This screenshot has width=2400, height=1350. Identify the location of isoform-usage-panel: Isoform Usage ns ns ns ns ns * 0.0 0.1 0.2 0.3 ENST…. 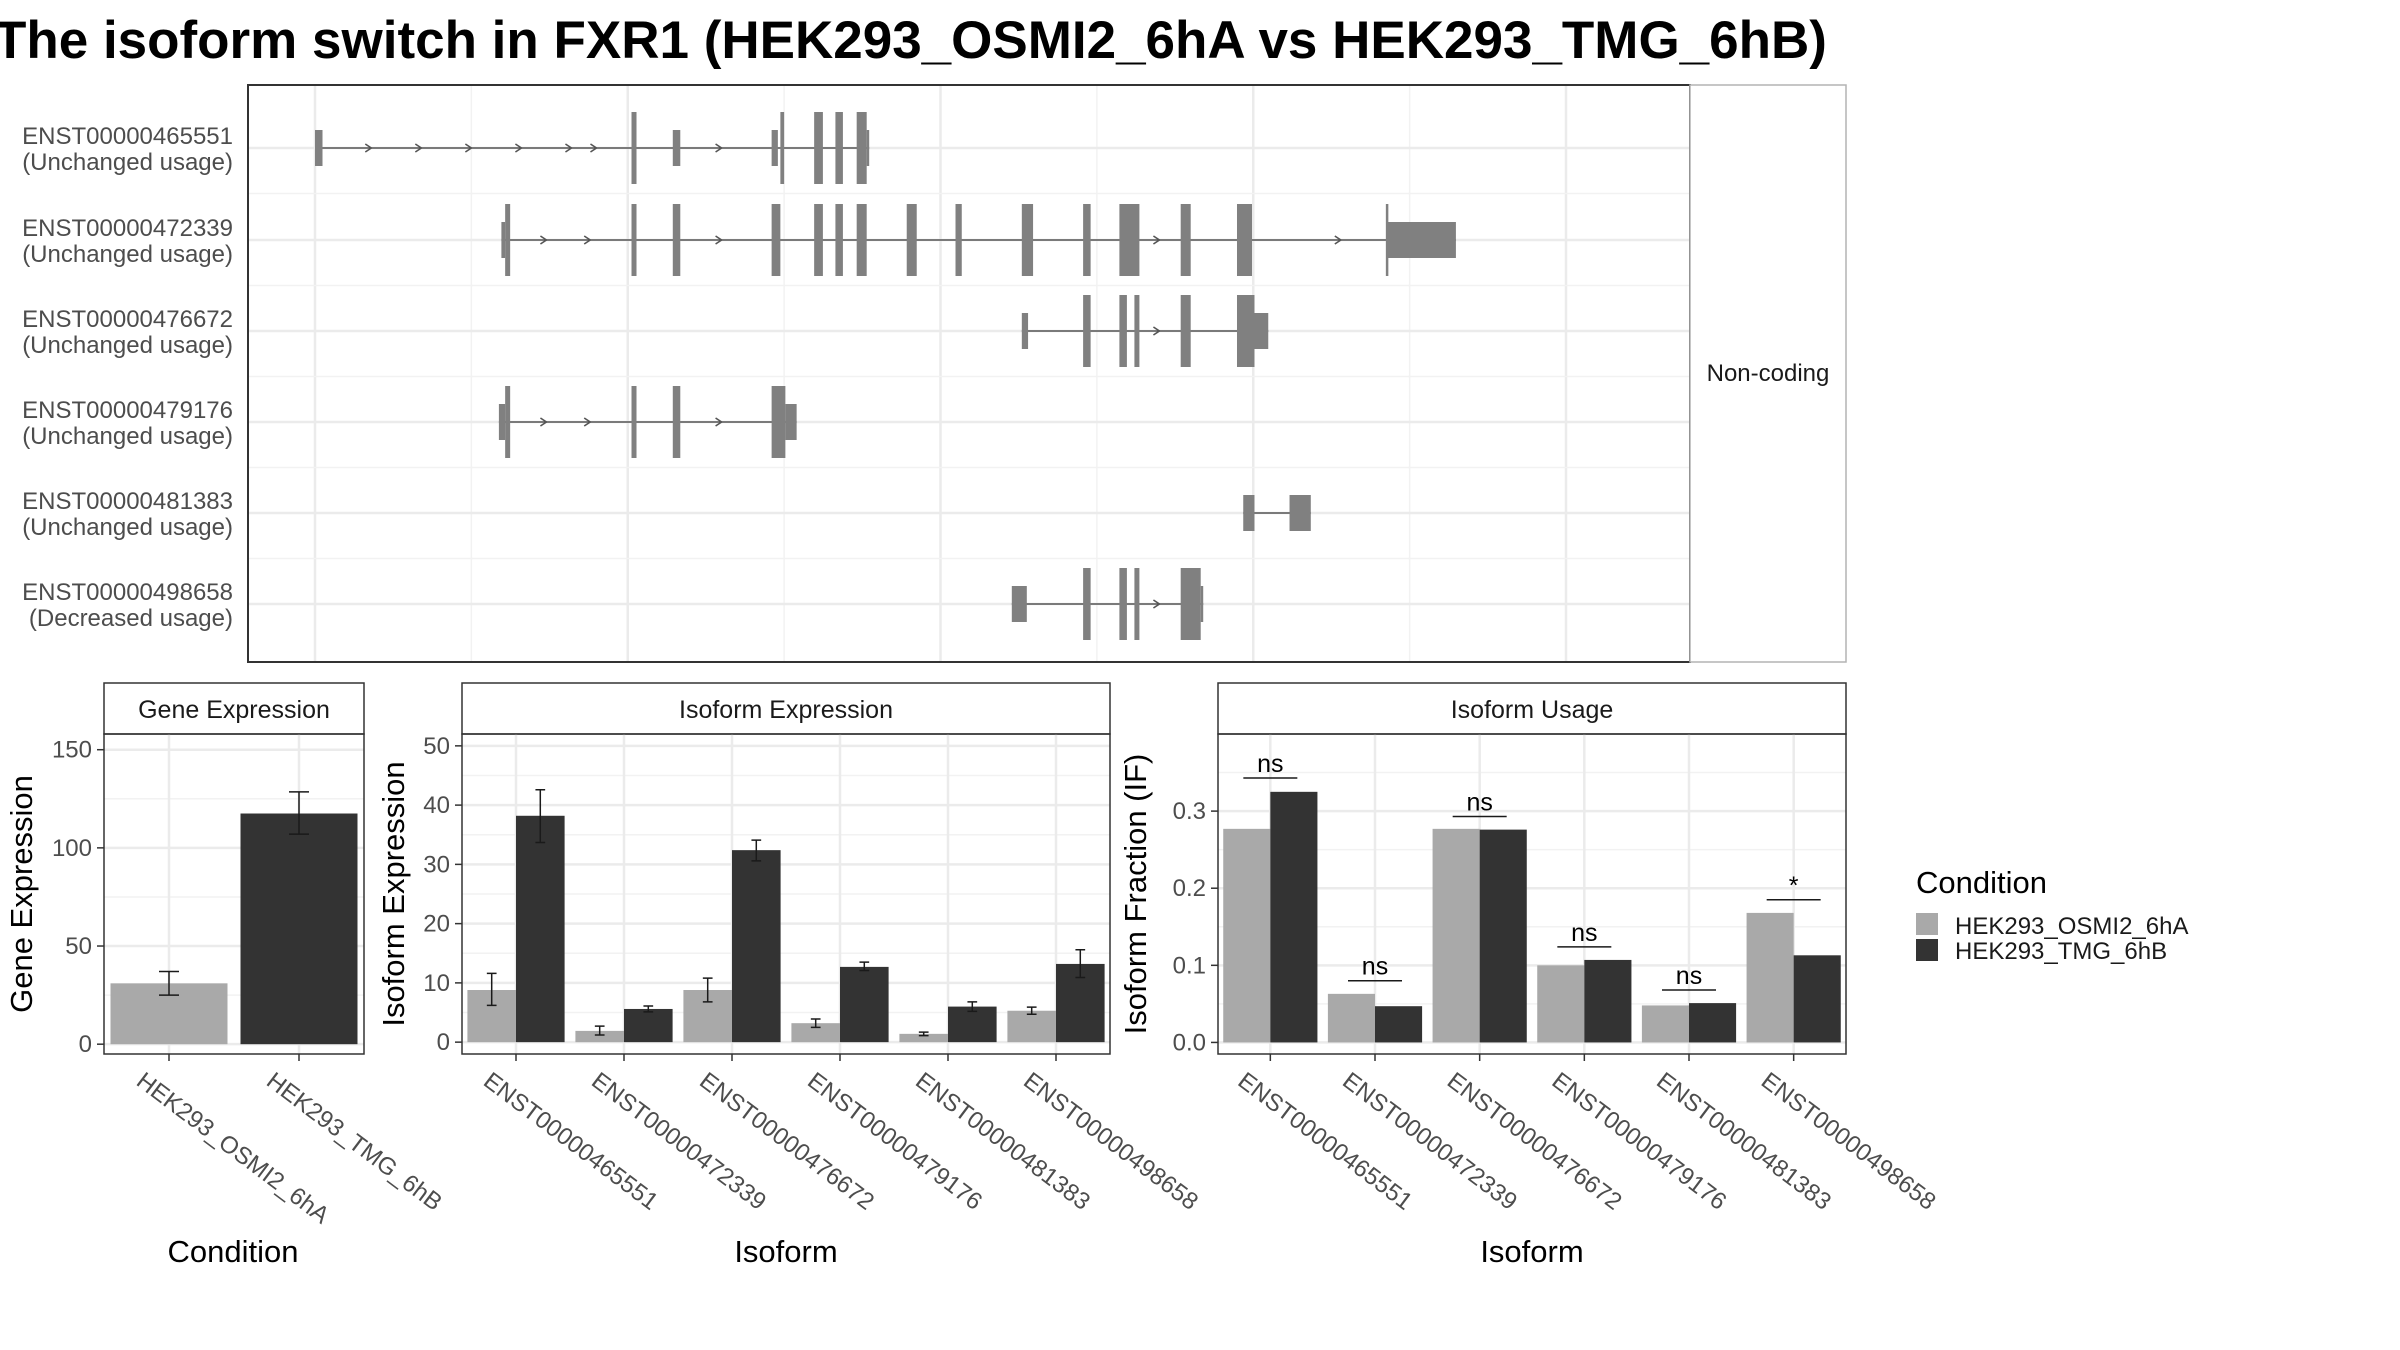
(1529, 975).